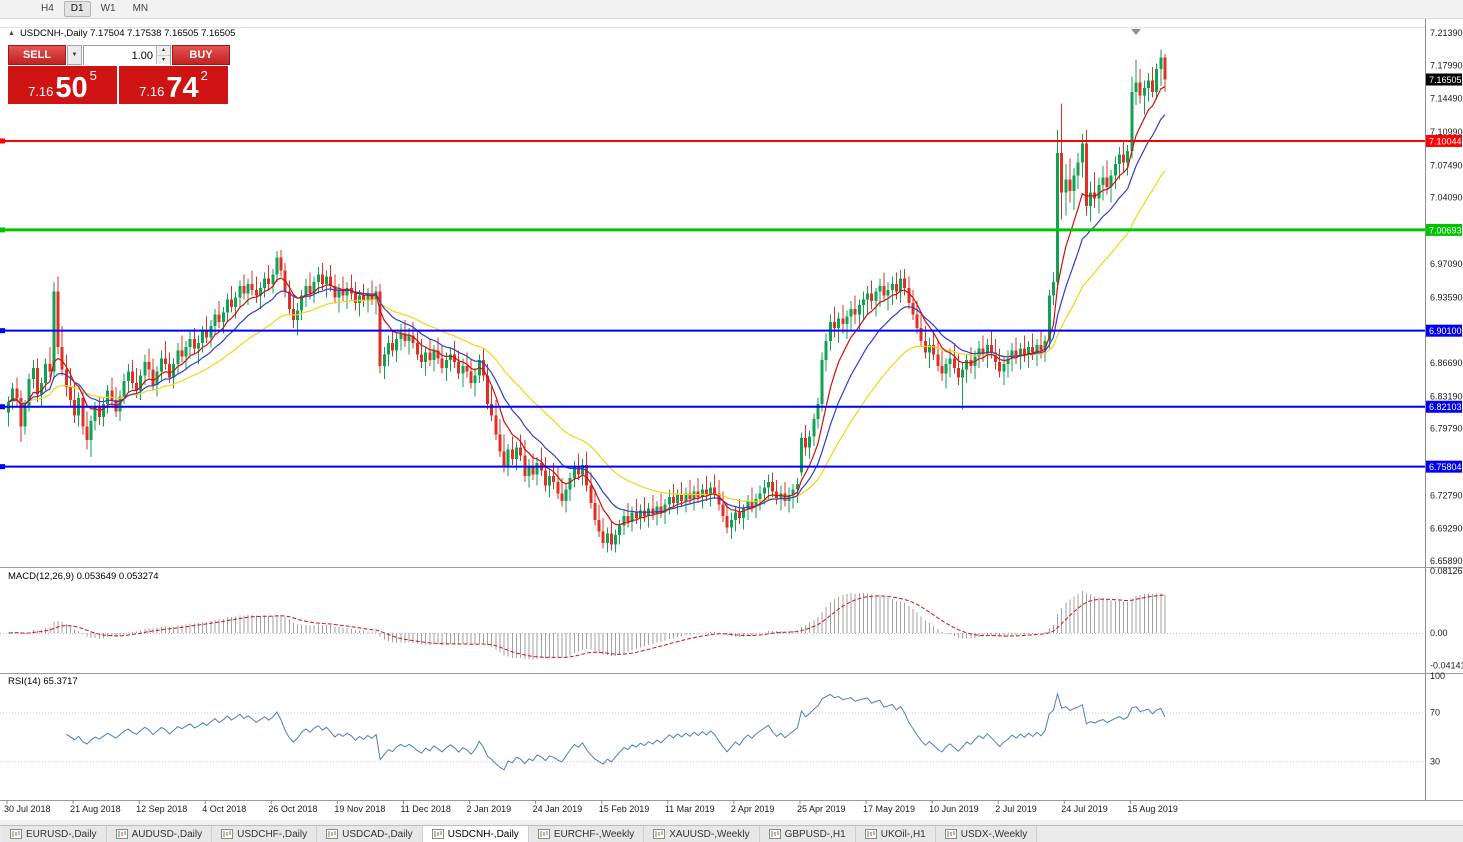 This screenshot has width=1463, height=842. I want to click on sell-price-box: 7.16 50 5, so click(62, 85).